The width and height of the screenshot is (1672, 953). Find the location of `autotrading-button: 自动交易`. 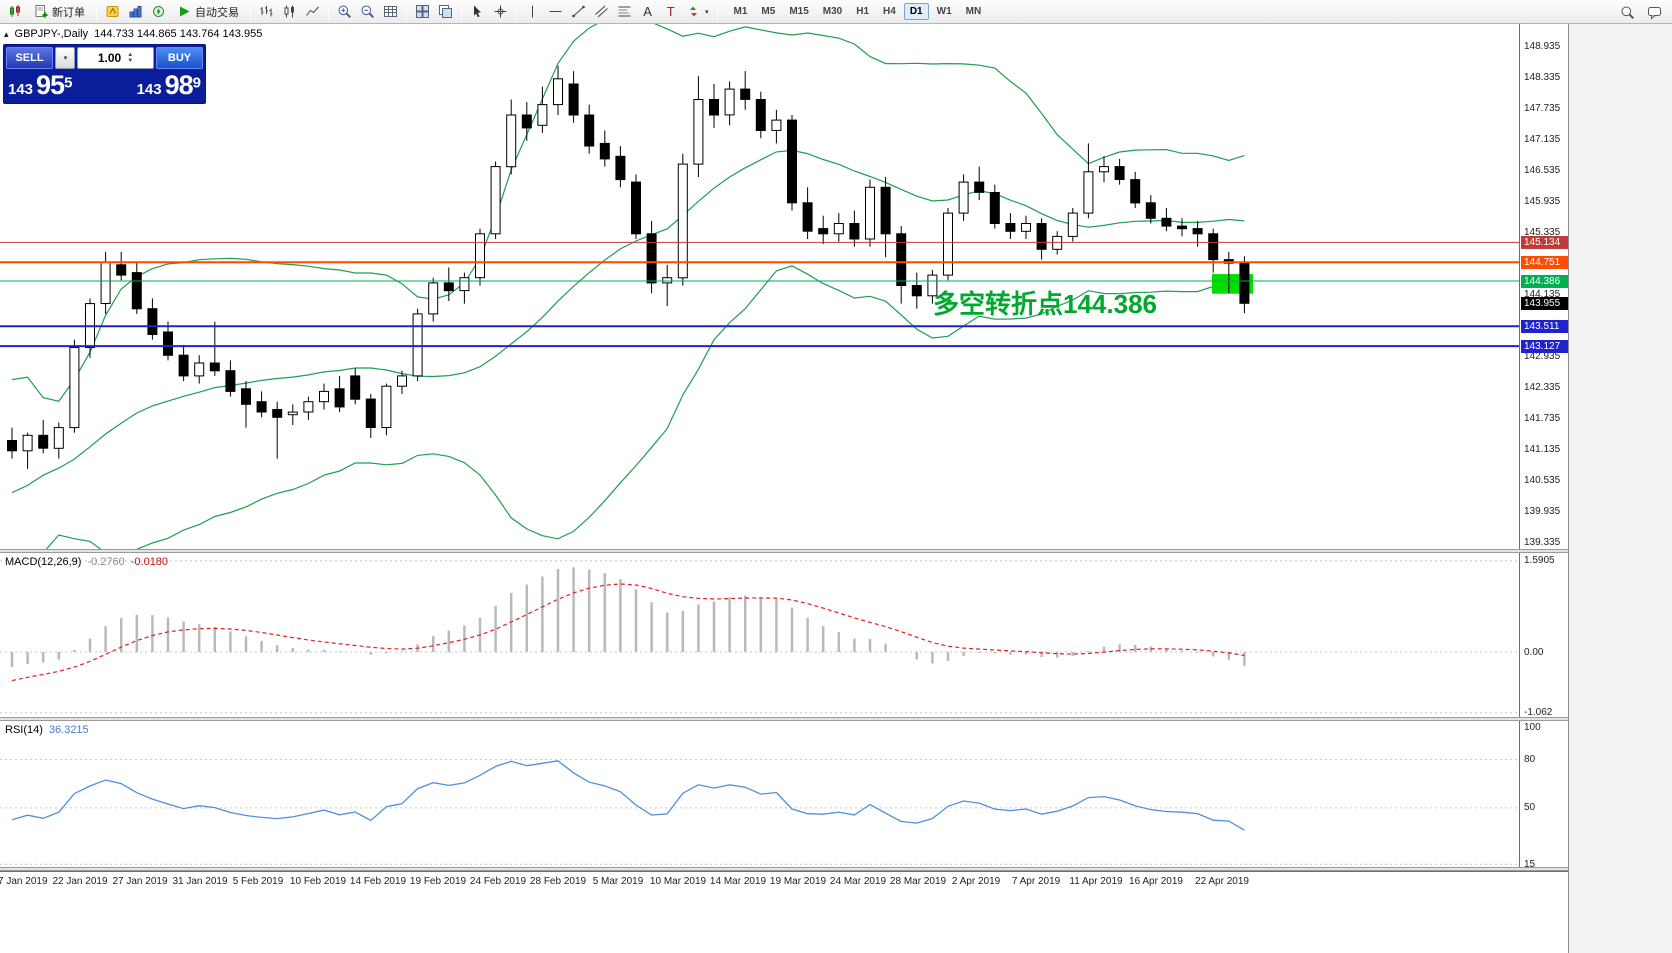

autotrading-button: 自动交易 is located at coordinates (208, 12).